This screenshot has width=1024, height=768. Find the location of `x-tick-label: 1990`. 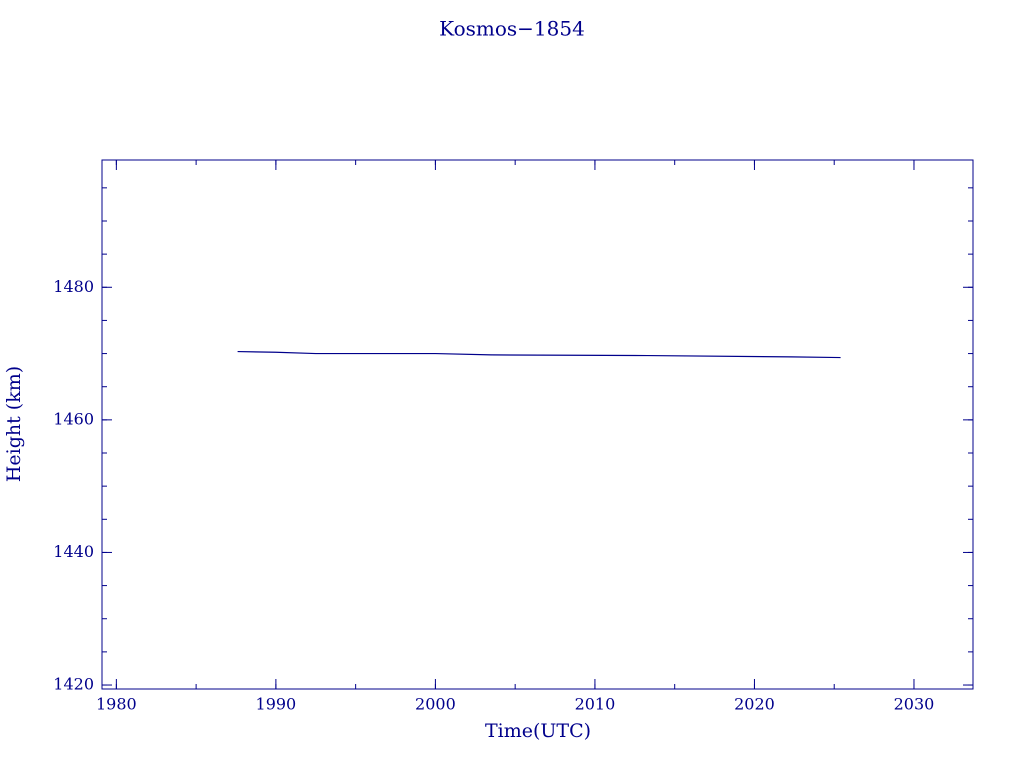

x-tick-label: 1990 is located at coordinates (276, 704).